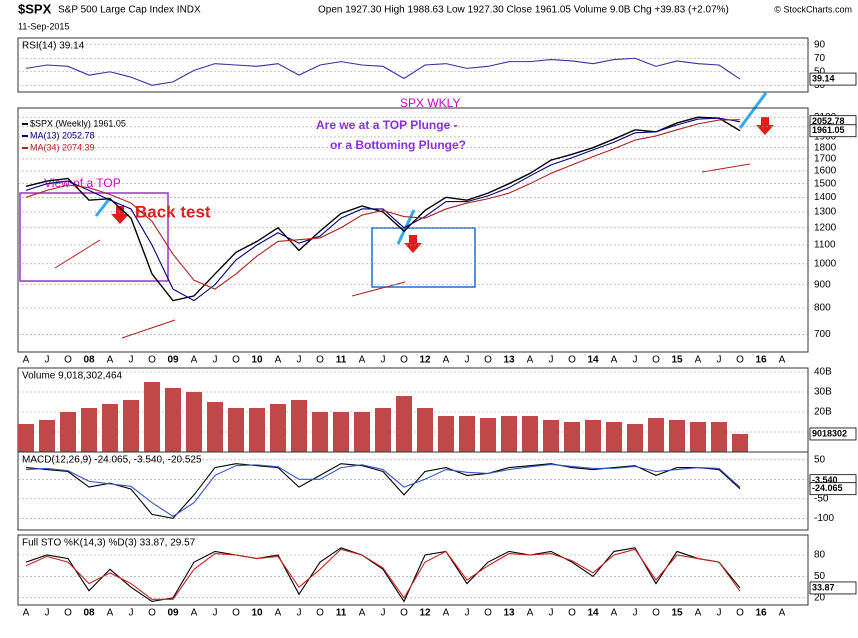  Describe the element at coordinates (825, 245) in the screenshot. I see `y-tick-label: 1100` at that location.